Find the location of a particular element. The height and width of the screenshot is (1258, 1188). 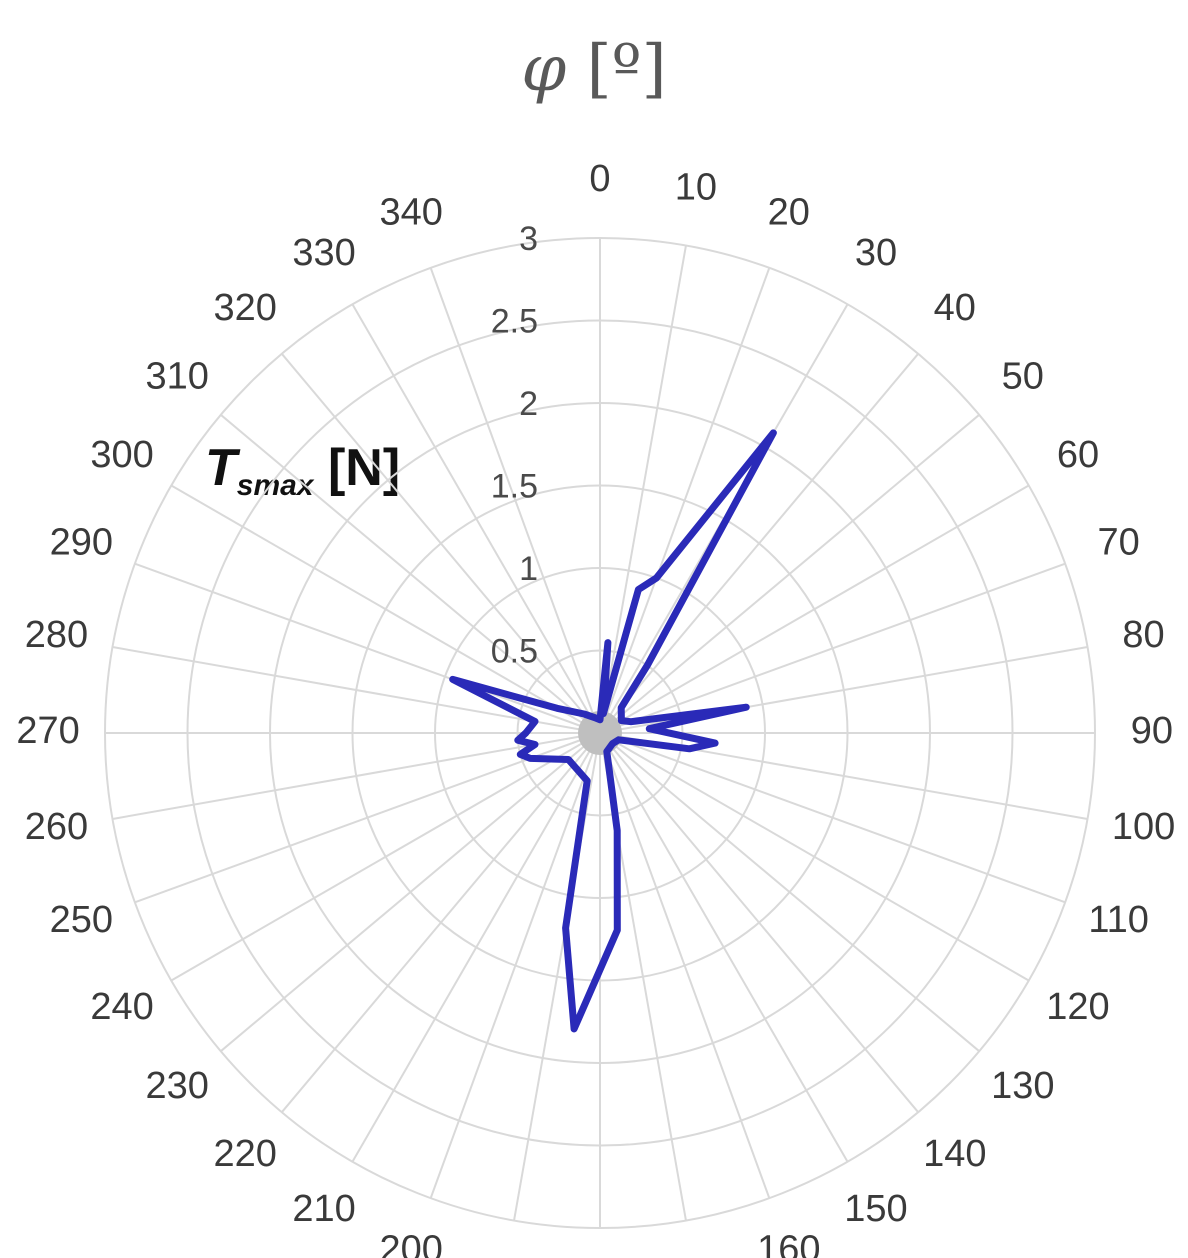

angle-tick-label: 210 is located at coordinates (323, 1209).